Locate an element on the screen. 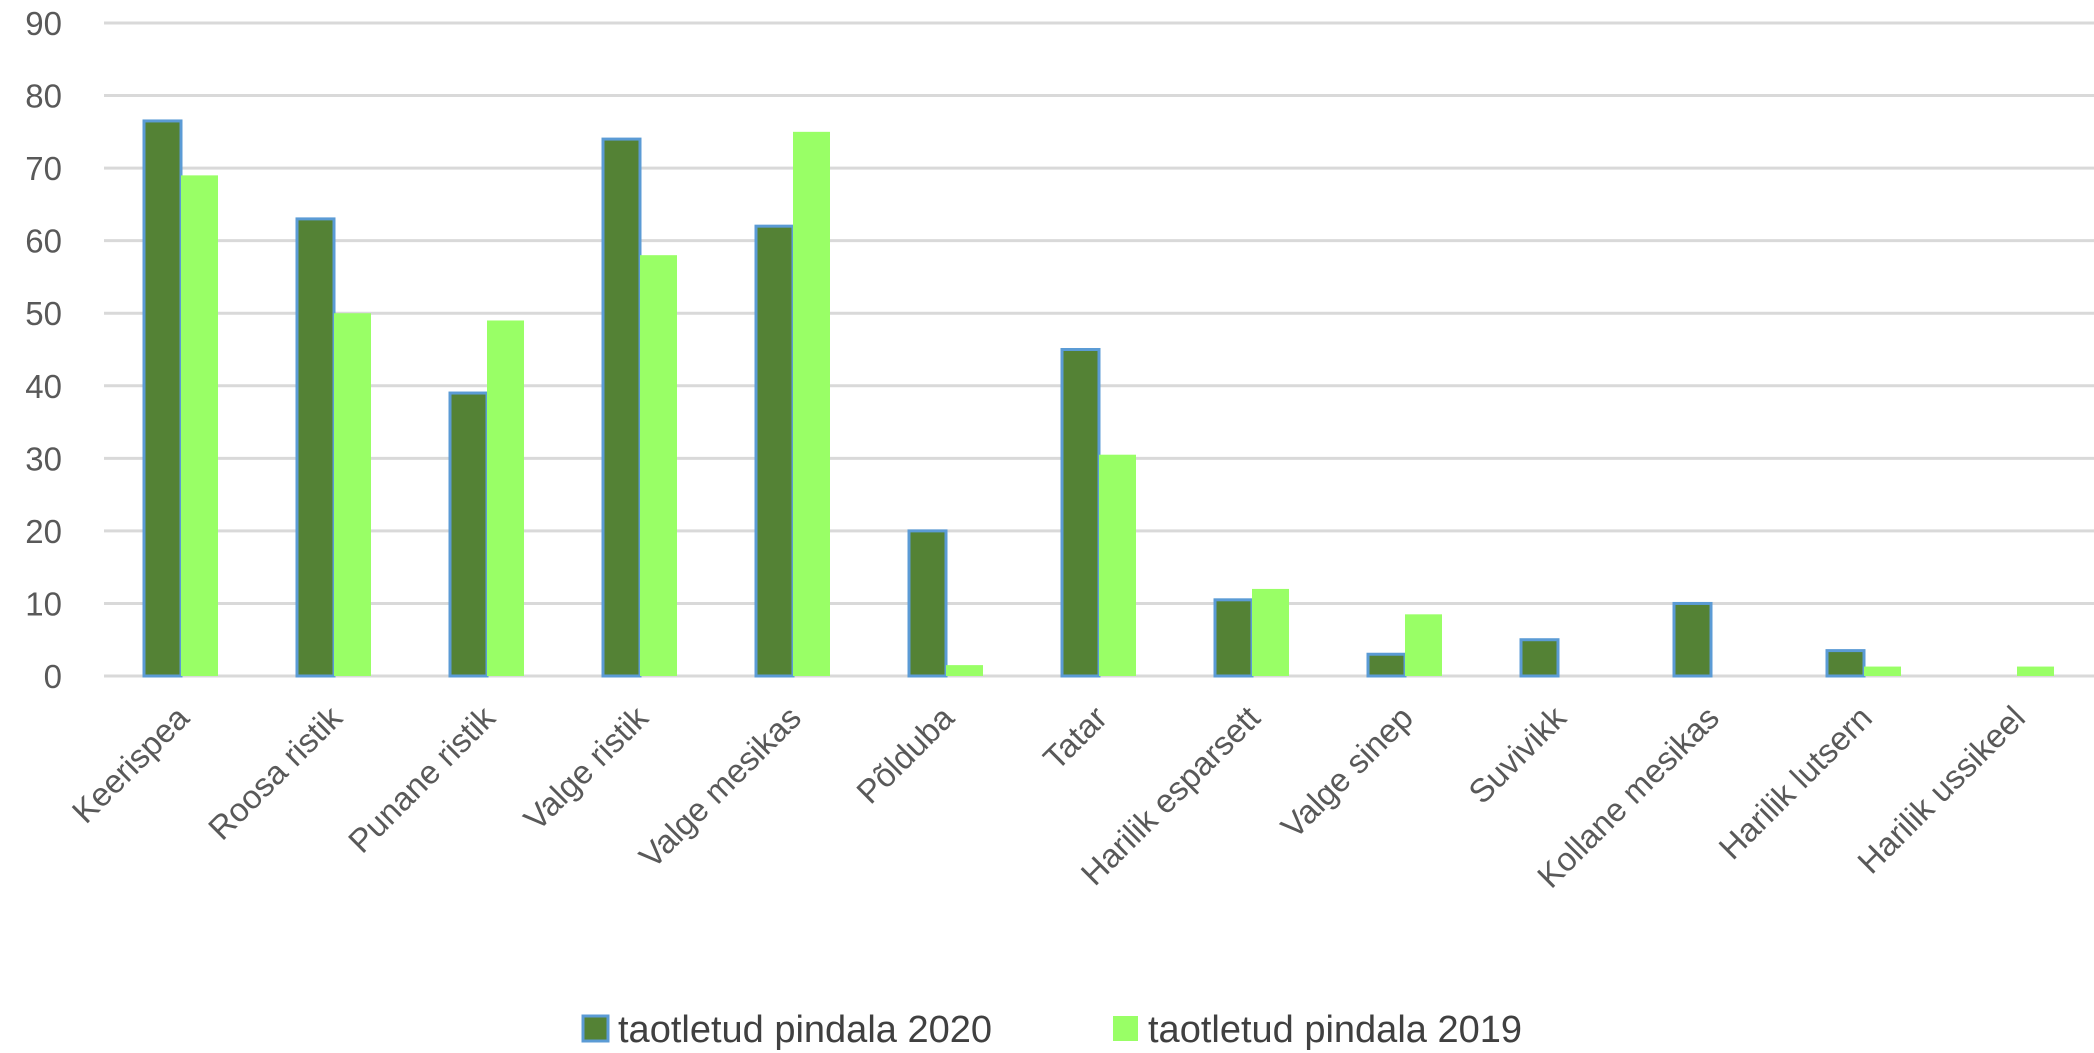 Image resolution: width=2094 pixels, height=1053 pixels. x-tick-label: Tatar is located at coordinates (1075, 738).